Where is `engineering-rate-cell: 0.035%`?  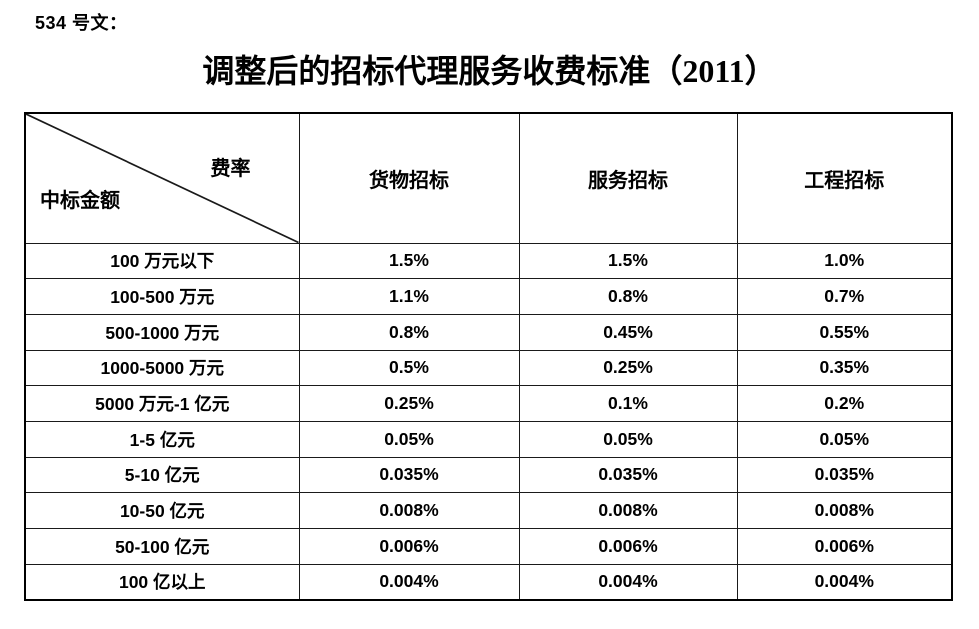
engineering-rate-cell: 0.035% is located at coordinates (844, 475).